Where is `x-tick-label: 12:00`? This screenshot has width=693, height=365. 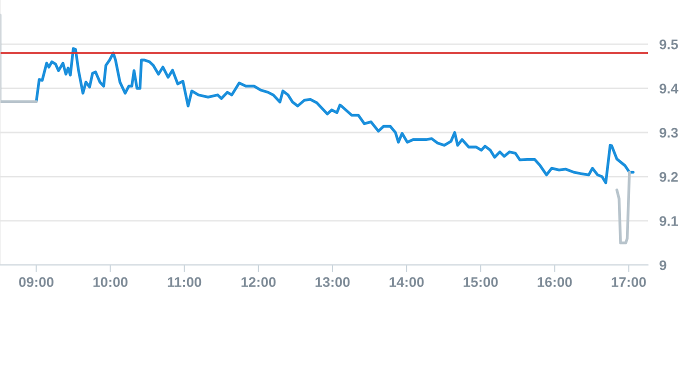
x-tick-label: 12:00 is located at coordinates (259, 282).